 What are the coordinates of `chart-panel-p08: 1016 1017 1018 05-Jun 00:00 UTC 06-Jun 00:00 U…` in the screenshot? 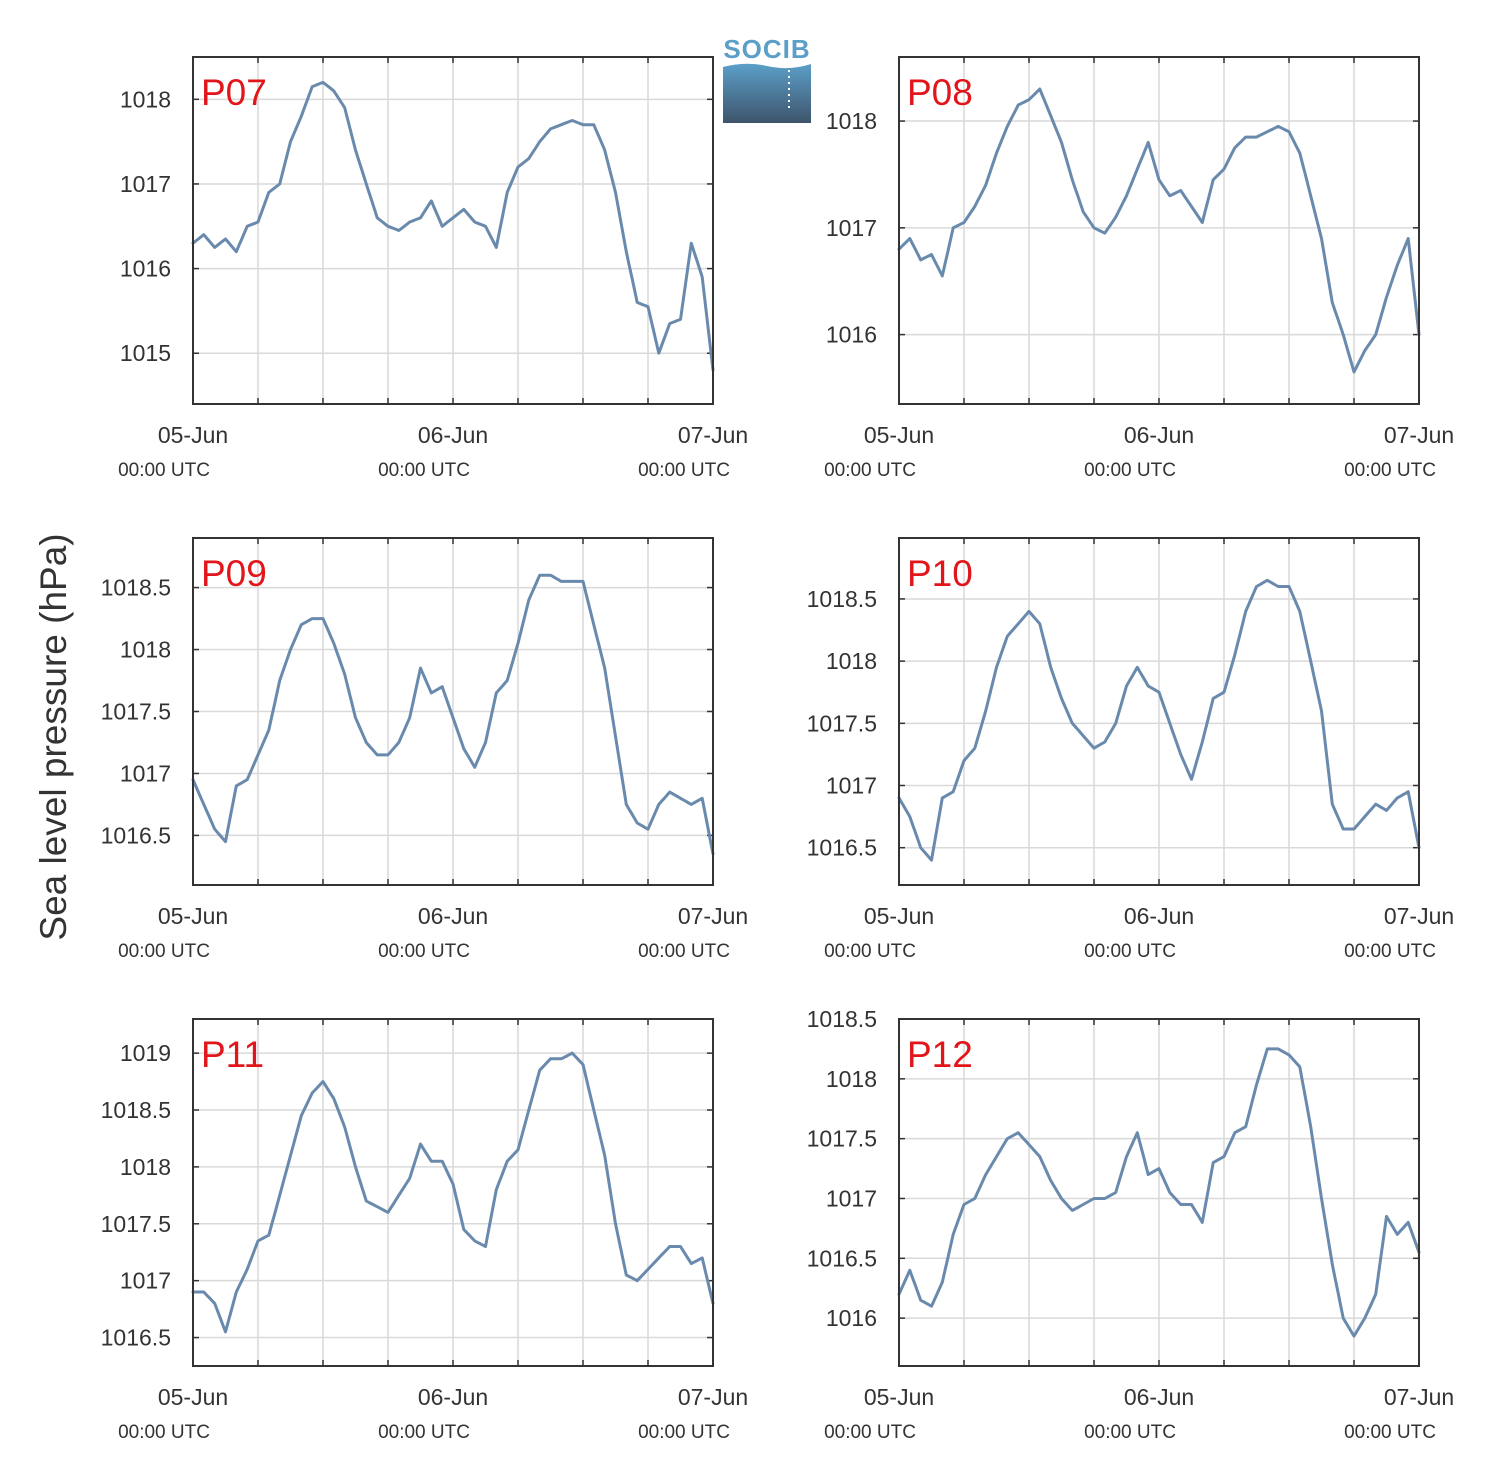 It's located at (1139, 268).